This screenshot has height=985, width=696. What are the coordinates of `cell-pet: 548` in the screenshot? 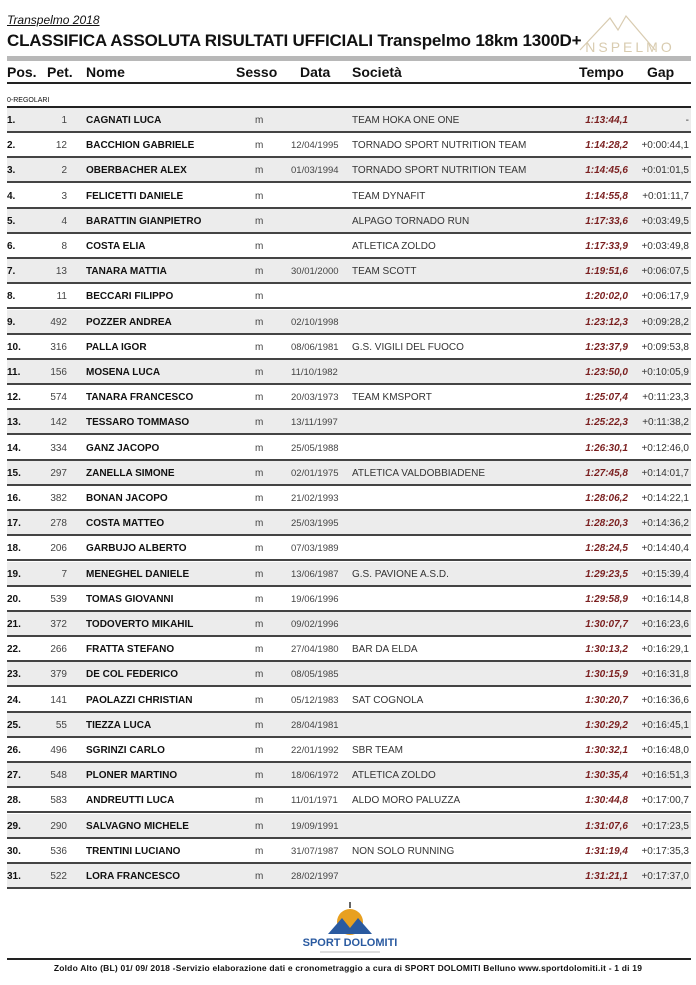 It's located at (58, 776).